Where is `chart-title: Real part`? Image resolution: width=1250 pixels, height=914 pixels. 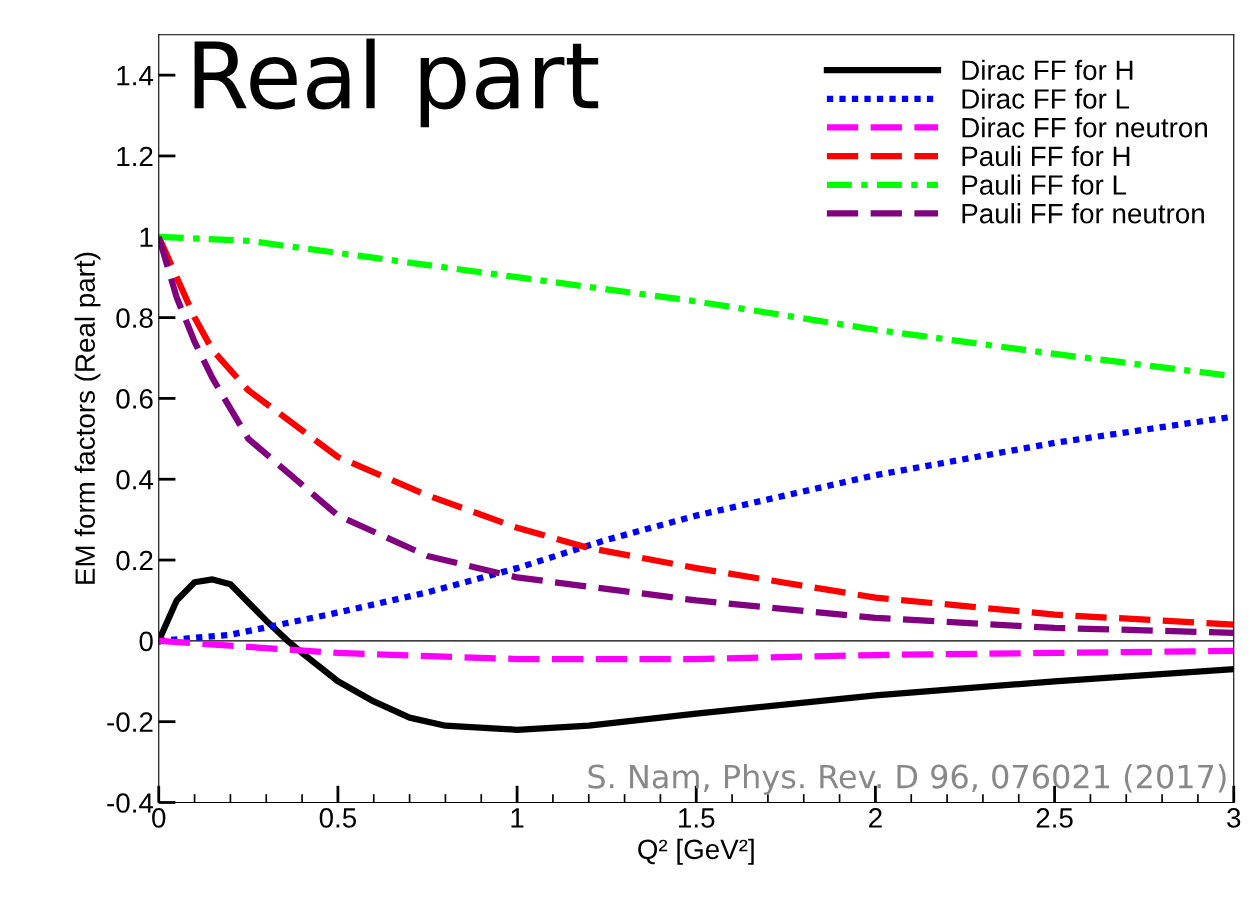 chart-title: Real part is located at coordinates (396, 83).